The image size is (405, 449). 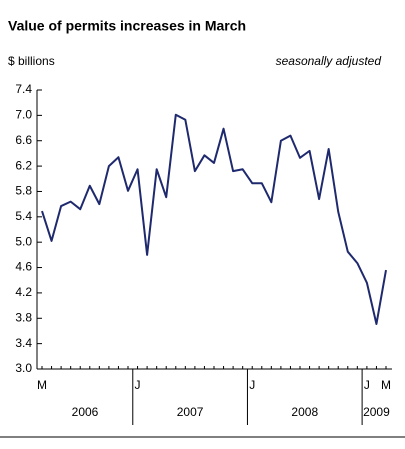 I want to click on y-tick-label: 4.2, so click(x=23, y=292).